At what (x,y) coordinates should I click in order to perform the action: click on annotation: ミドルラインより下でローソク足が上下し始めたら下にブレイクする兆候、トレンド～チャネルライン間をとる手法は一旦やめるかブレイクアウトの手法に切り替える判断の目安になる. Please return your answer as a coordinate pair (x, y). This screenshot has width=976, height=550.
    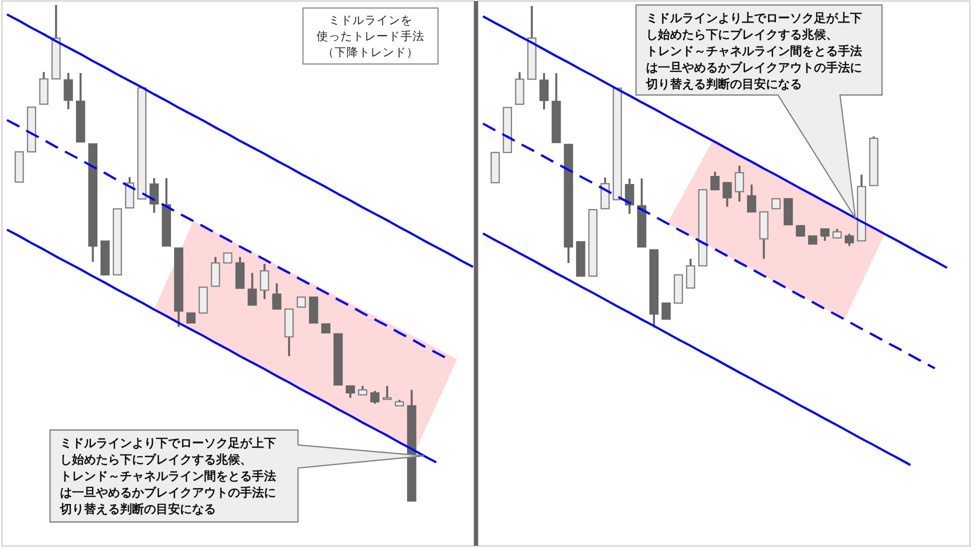
    Looking at the image, I should click on (167, 476).